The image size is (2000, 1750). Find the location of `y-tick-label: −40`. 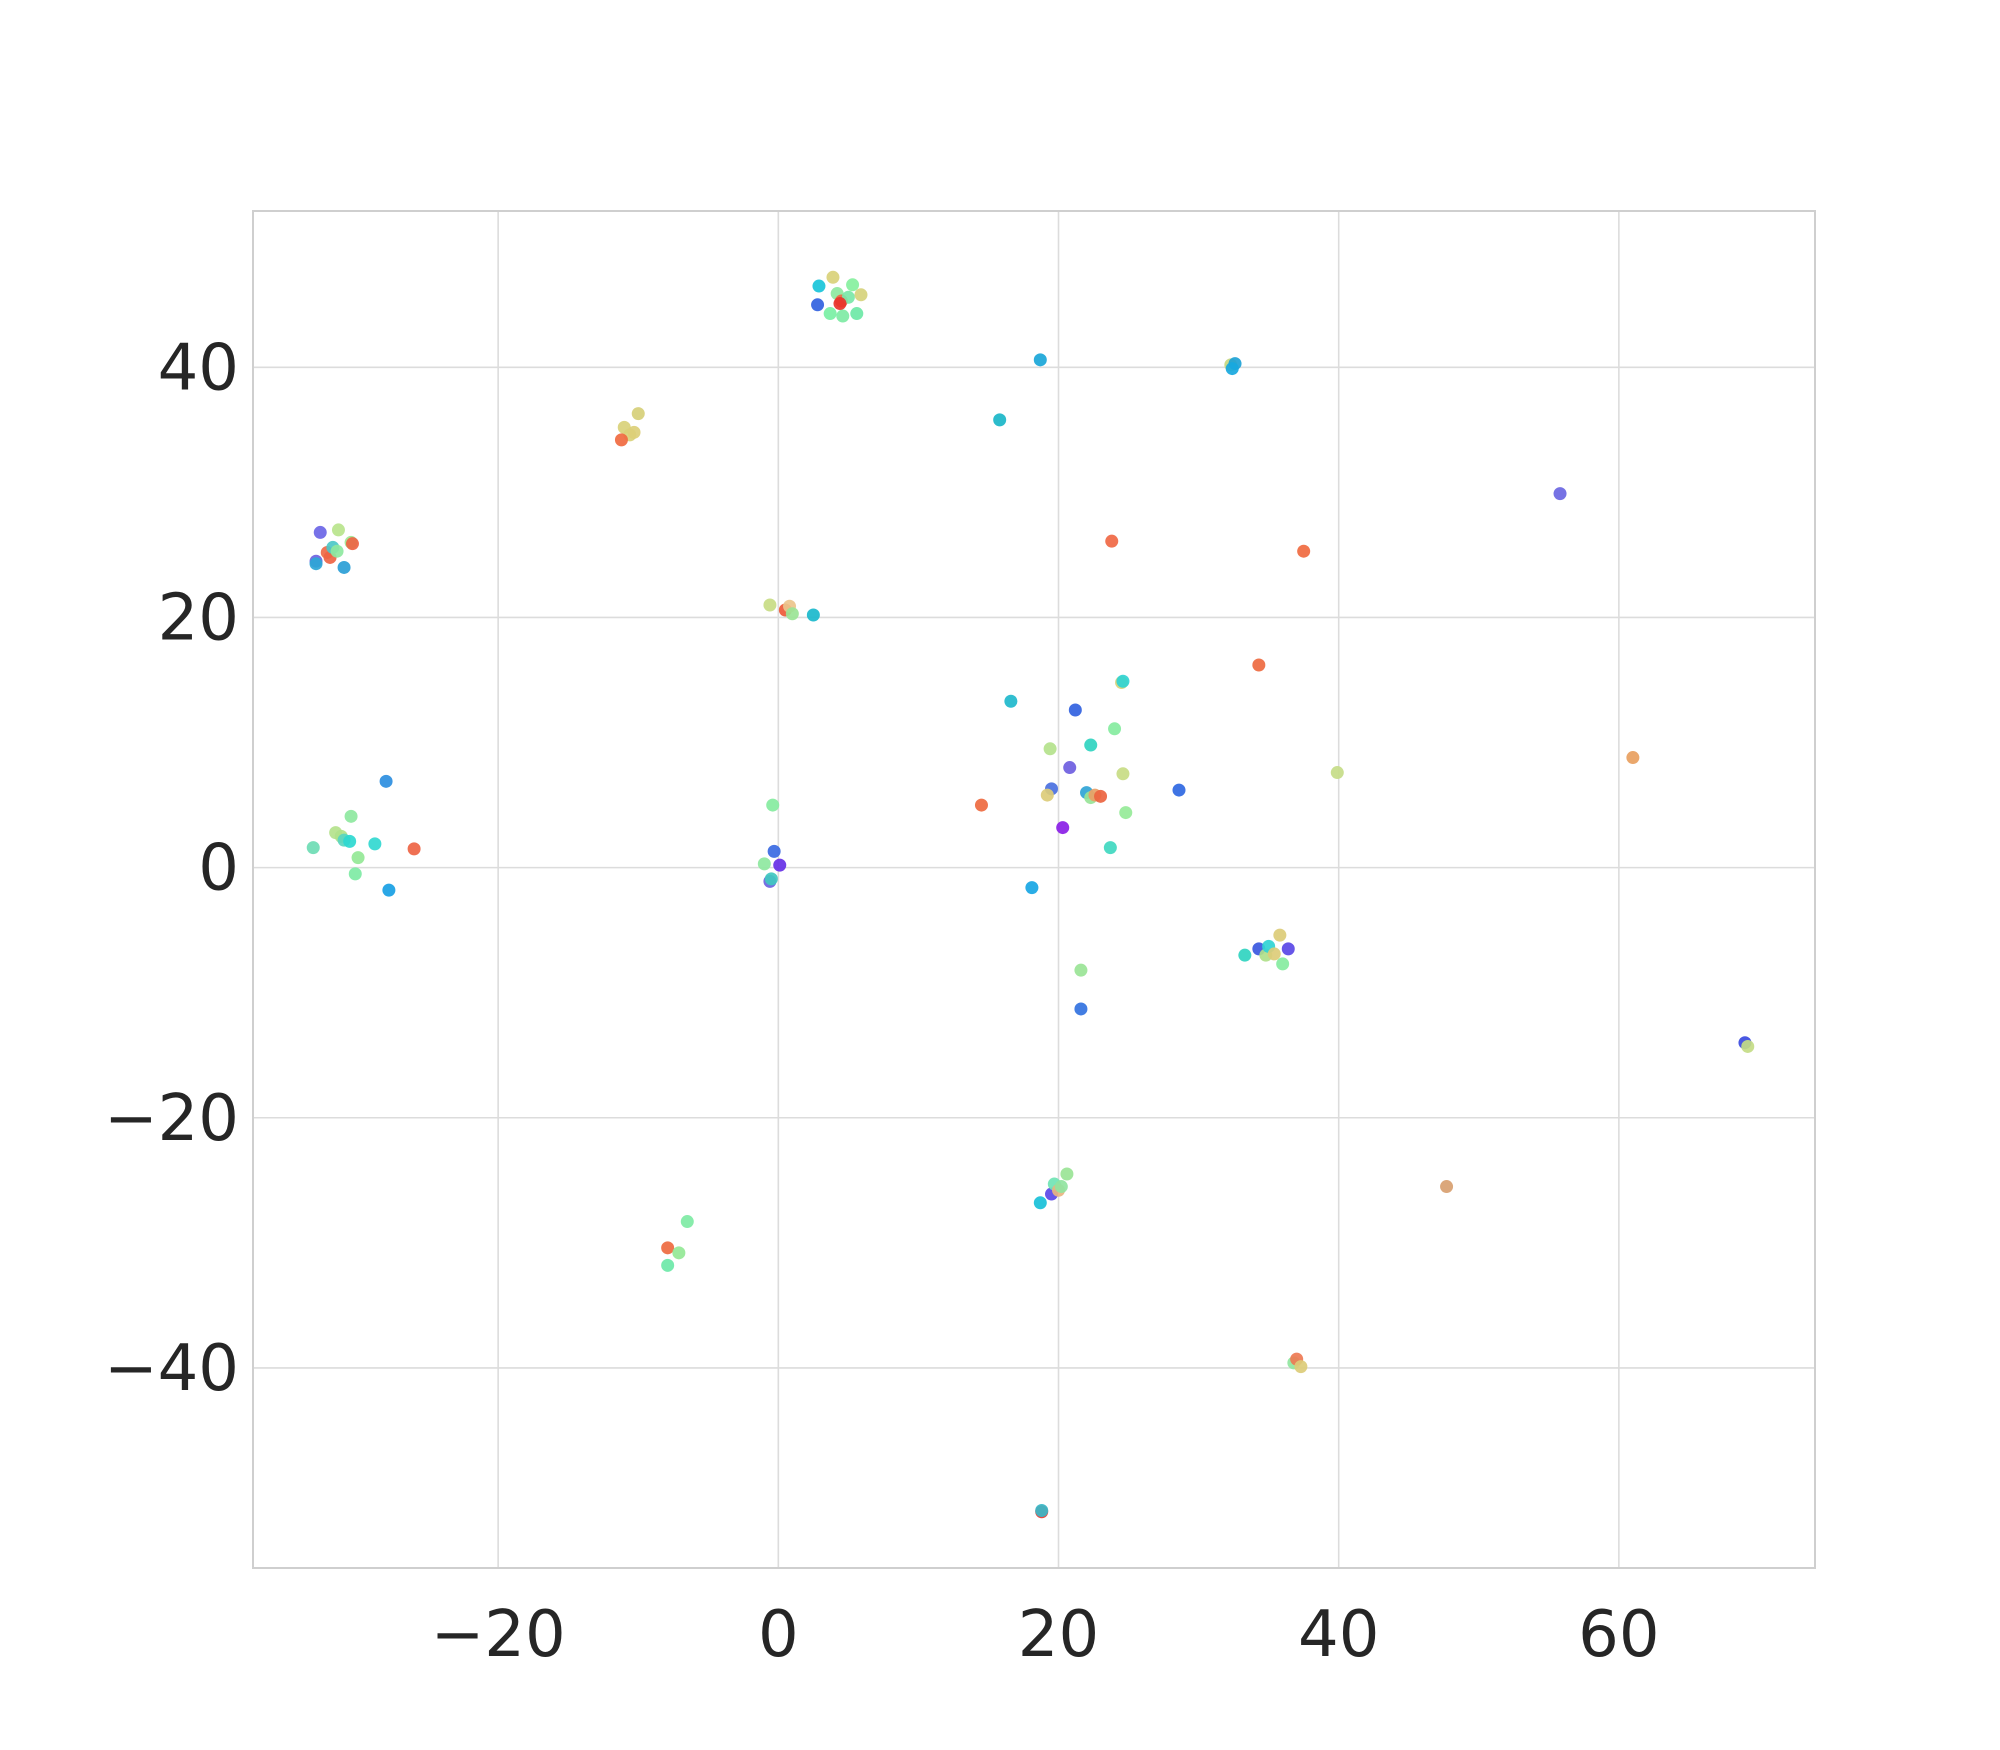

y-tick-label: −40 is located at coordinates (171, 1369).